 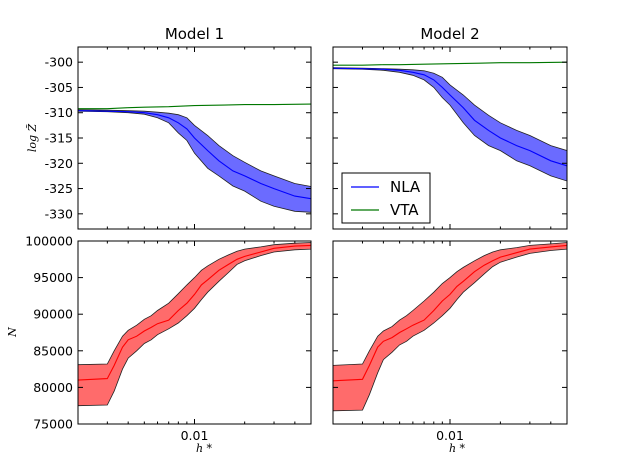 I want to click on axis-ticks, so click(x=450, y=138).